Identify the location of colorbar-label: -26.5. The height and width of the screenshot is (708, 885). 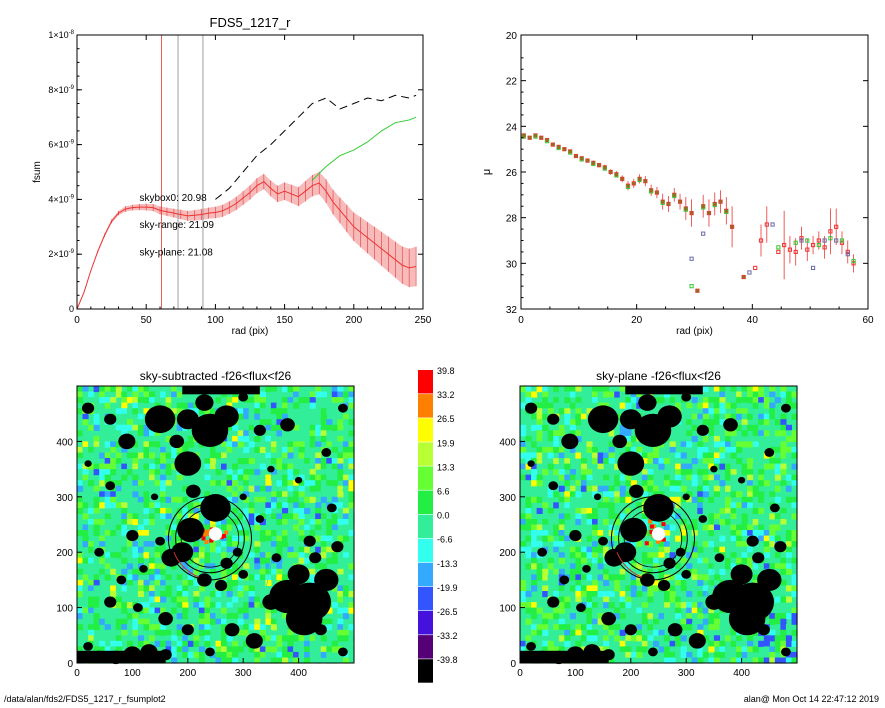
(447, 612).